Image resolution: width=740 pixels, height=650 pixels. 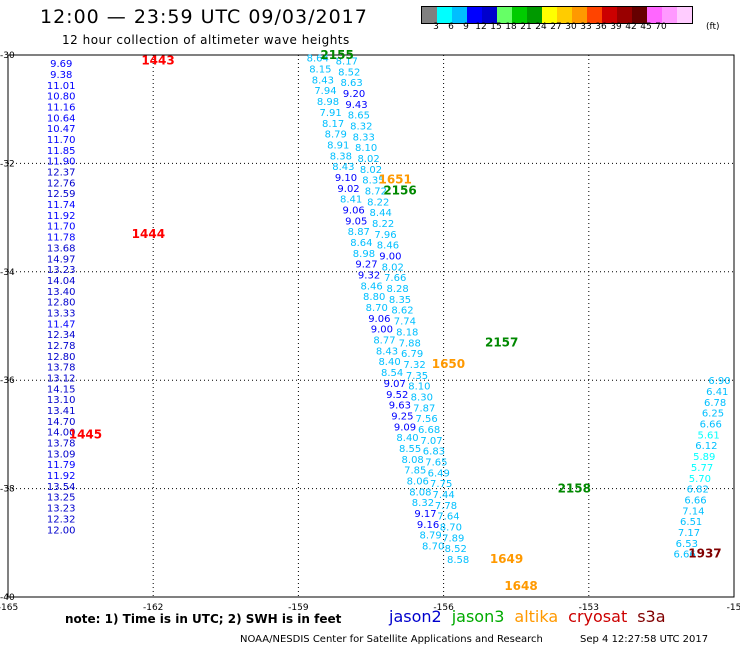 What do you see at coordinates (704, 457) in the screenshot?
I see `wave-height-value: 5.89` at bounding box center [704, 457].